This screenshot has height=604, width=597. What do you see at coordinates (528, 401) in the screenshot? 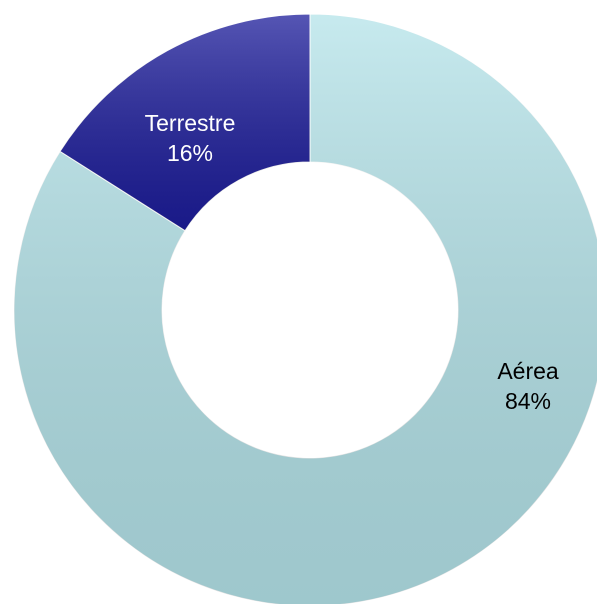
I see `value-label: 84%` at bounding box center [528, 401].